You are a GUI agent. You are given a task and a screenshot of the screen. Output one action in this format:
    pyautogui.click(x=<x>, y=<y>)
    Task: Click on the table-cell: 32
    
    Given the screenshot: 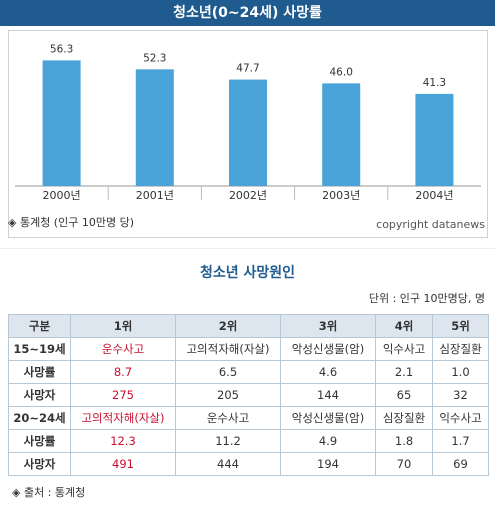 What is the action you would take?
    pyautogui.click(x=460, y=395)
    